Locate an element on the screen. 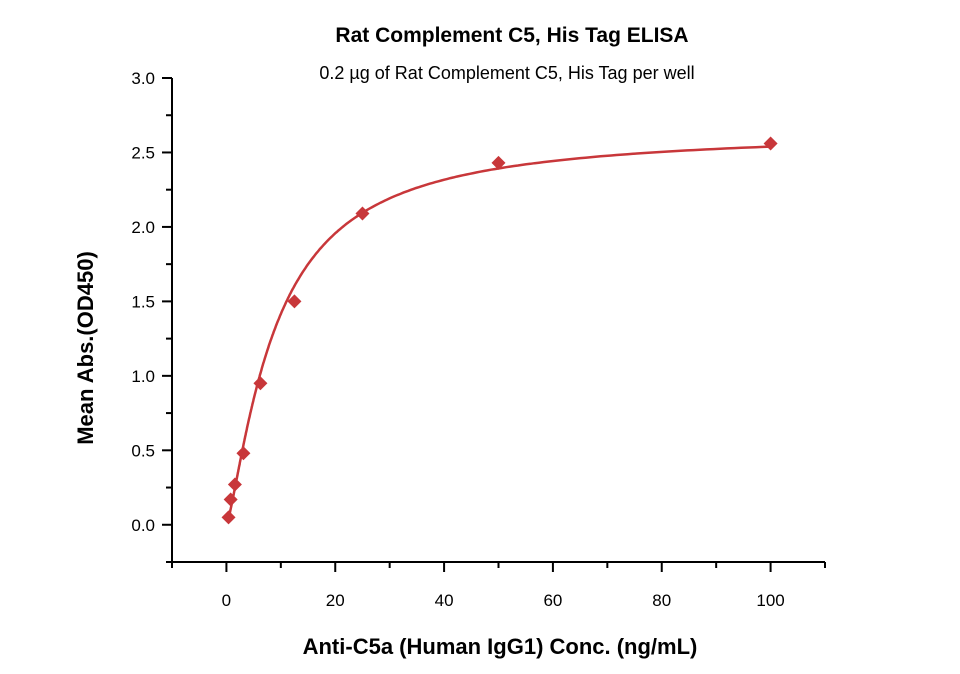 This screenshot has width=960, height=674. y-tick-label: 2.0 is located at coordinates (143, 227).